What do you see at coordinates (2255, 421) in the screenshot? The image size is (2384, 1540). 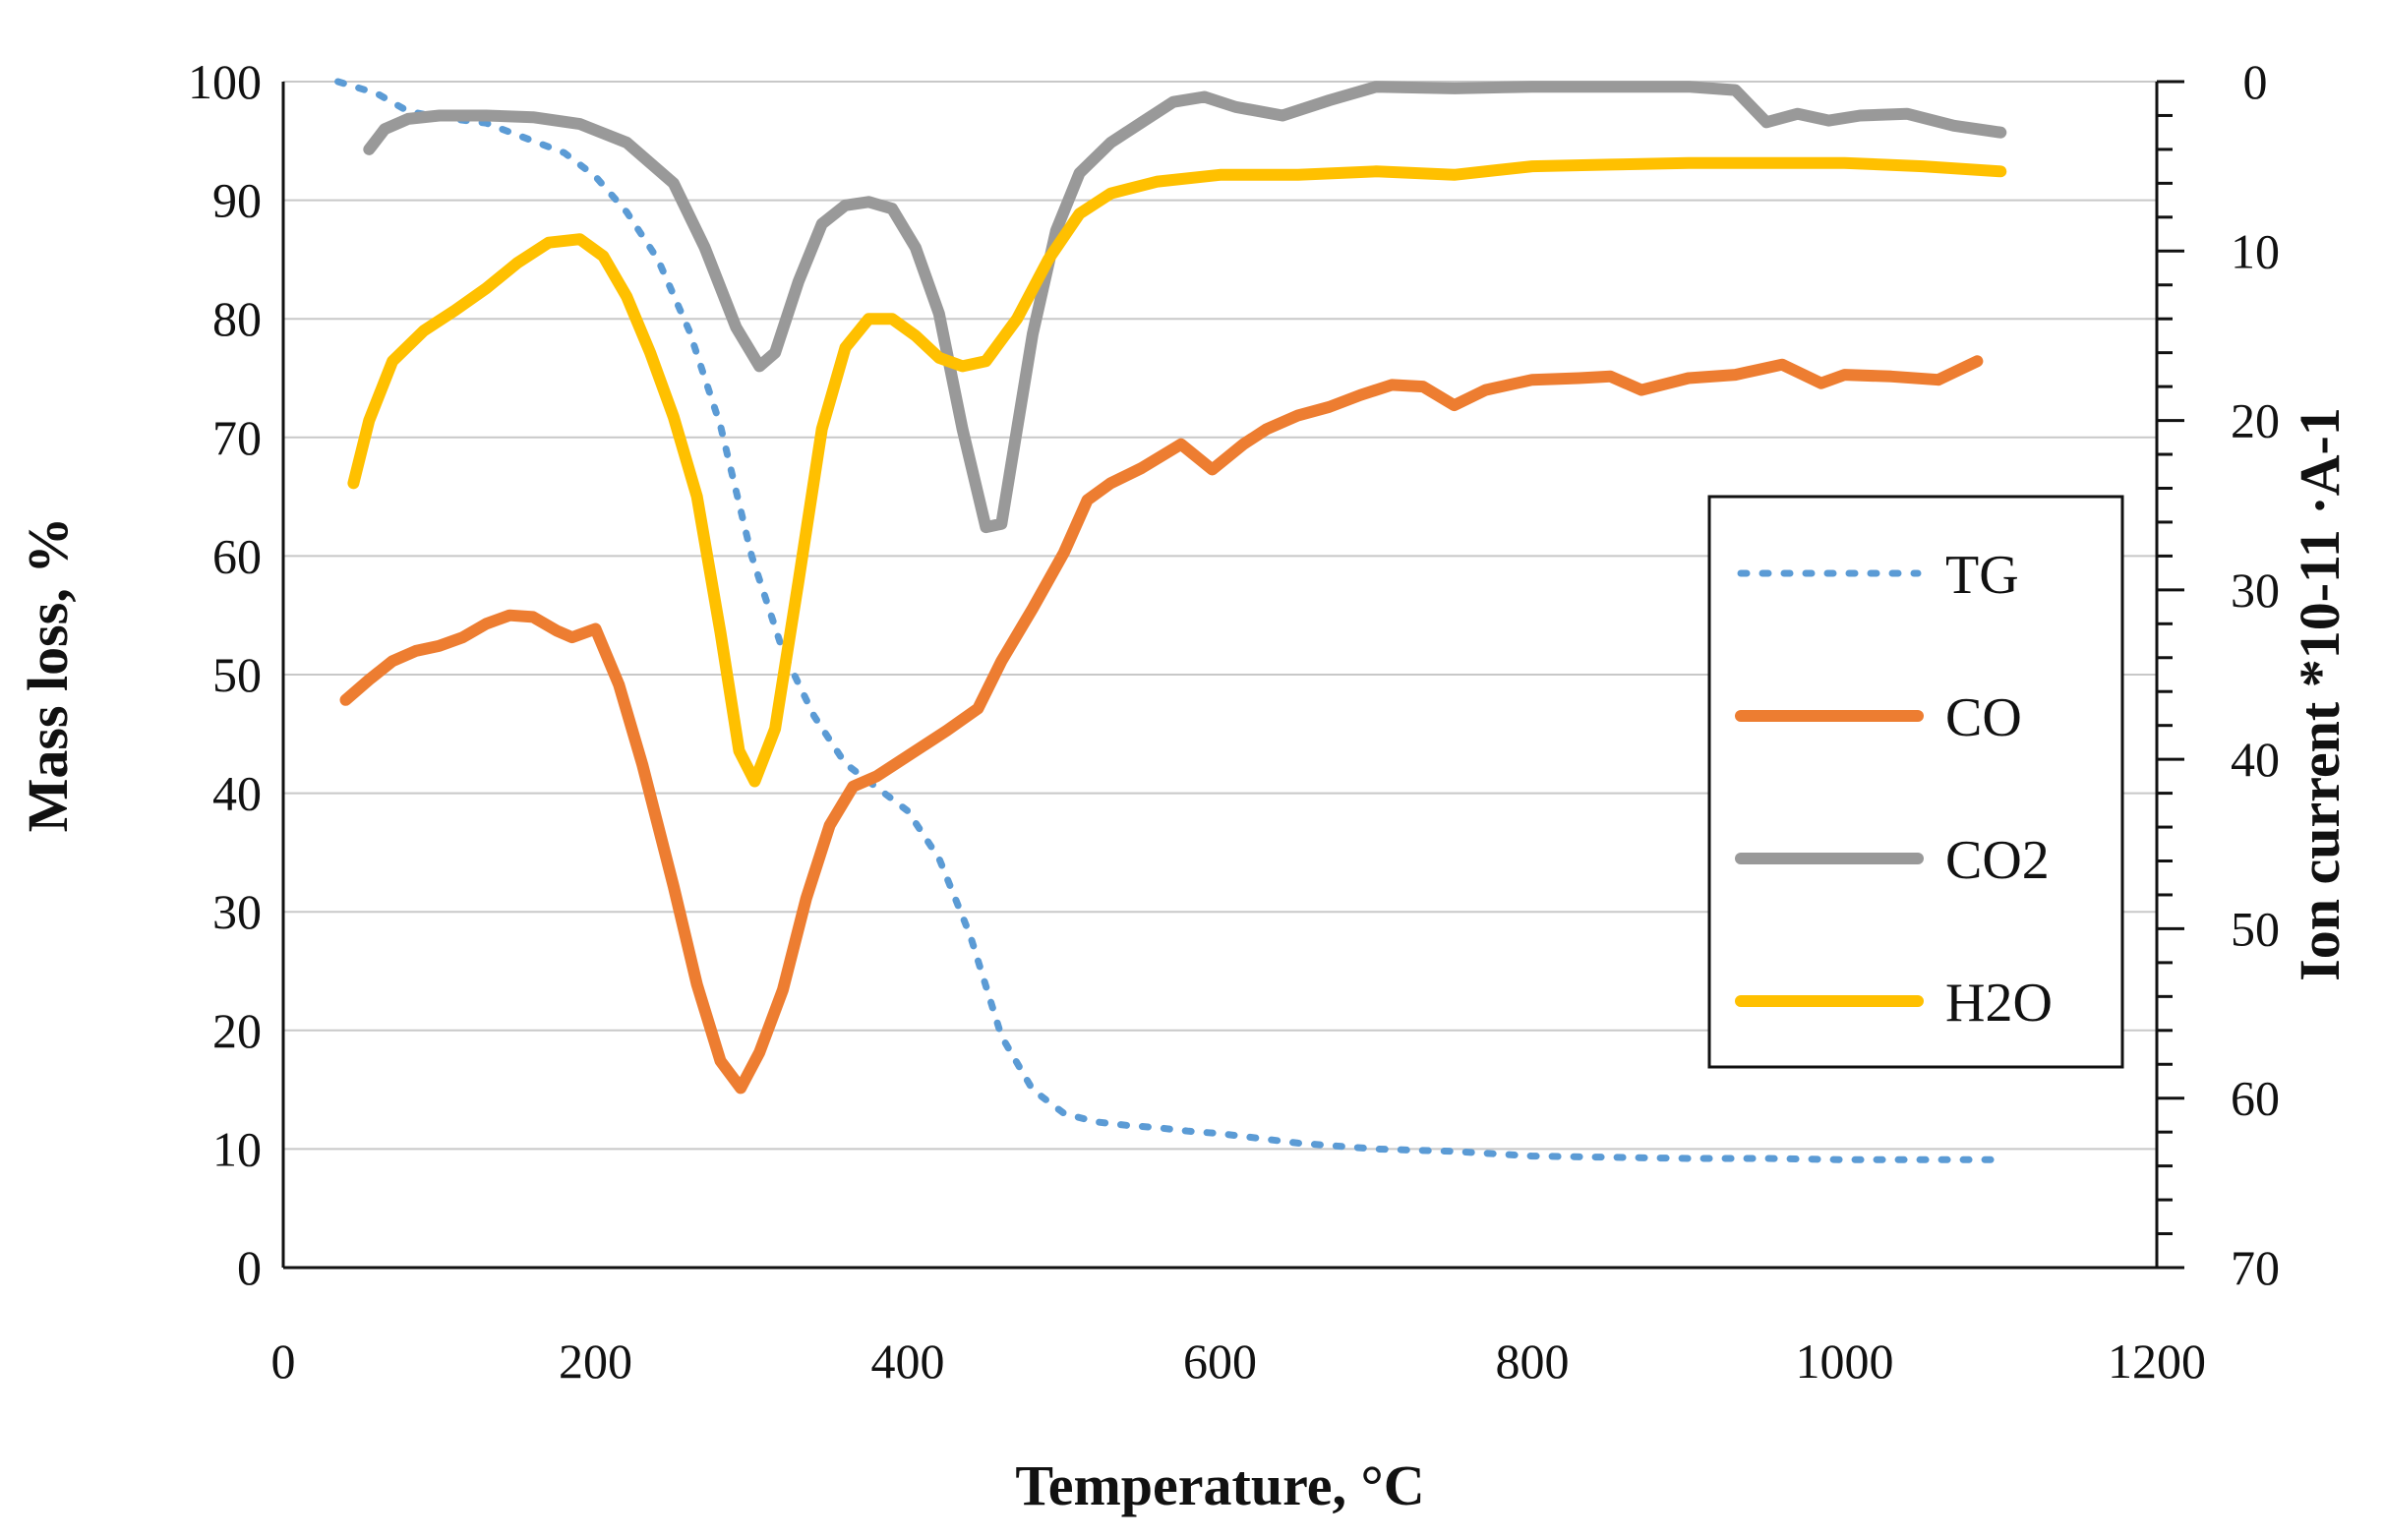 I see `y2-tick-label: 20` at bounding box center [2255, 421].